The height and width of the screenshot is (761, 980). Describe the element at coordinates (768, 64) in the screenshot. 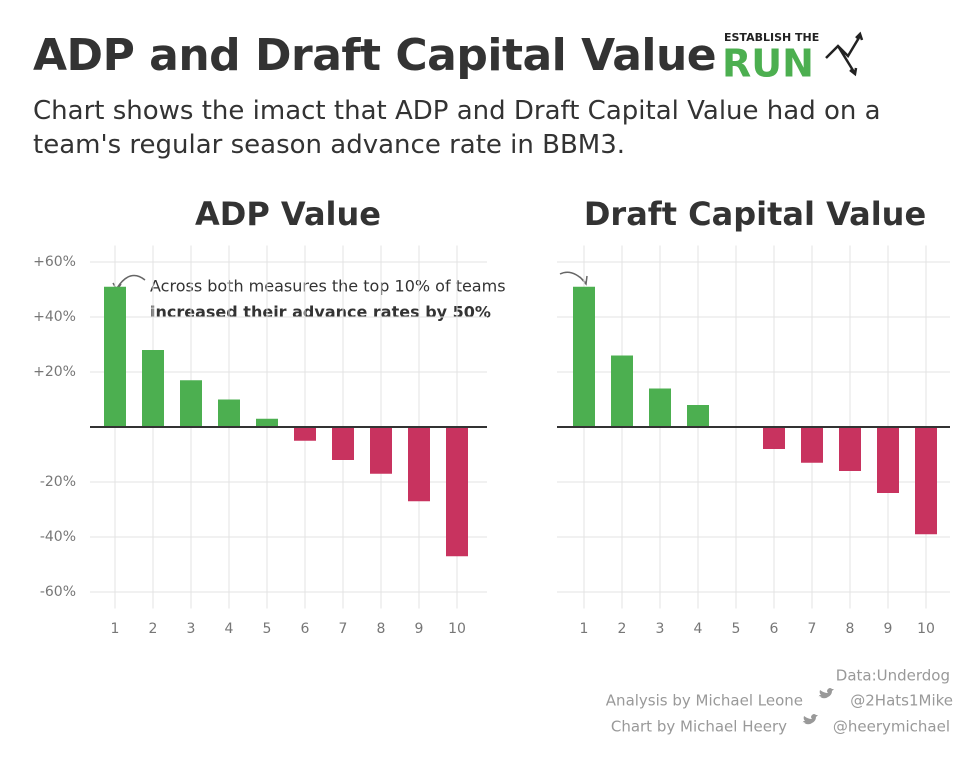

I see `logo-main: RUN` at that location.